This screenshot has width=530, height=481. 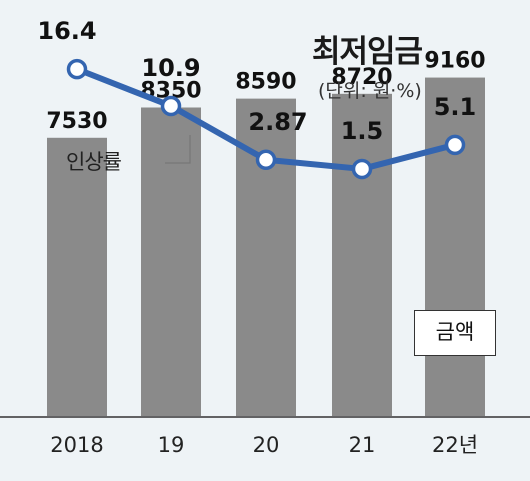 What do you see at coordinates (362, 445) in the screenshot?
I see `category-label-3: 21` at bounding box center [362, 445].